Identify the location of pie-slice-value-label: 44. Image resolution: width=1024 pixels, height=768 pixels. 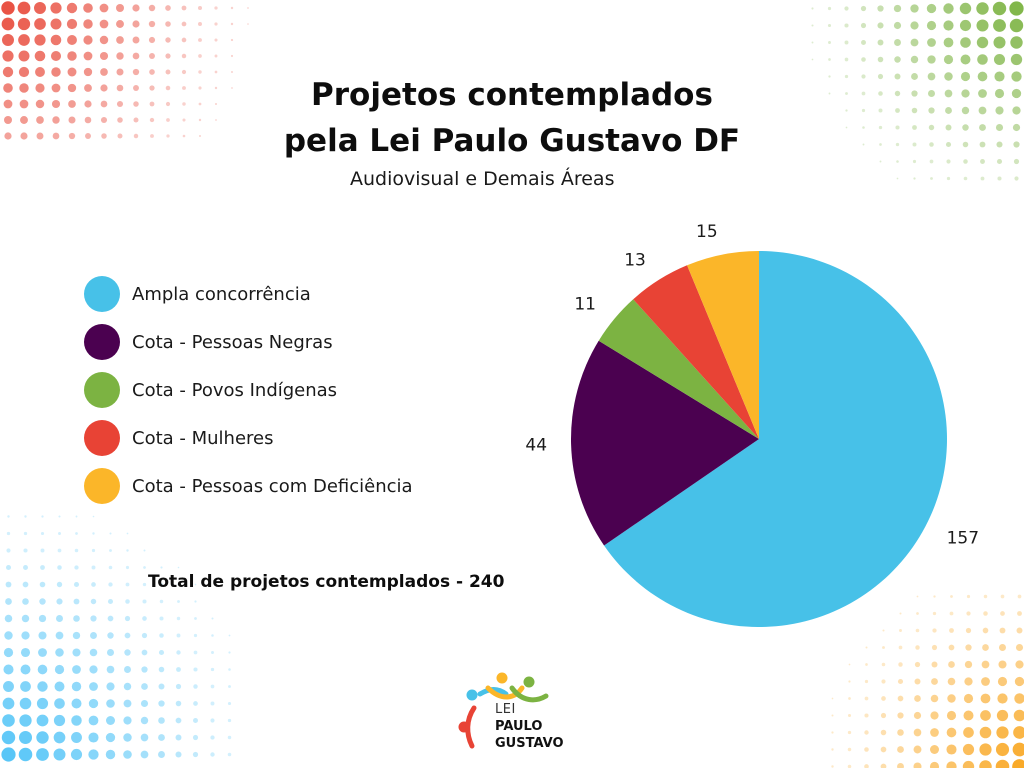
(536, 446).